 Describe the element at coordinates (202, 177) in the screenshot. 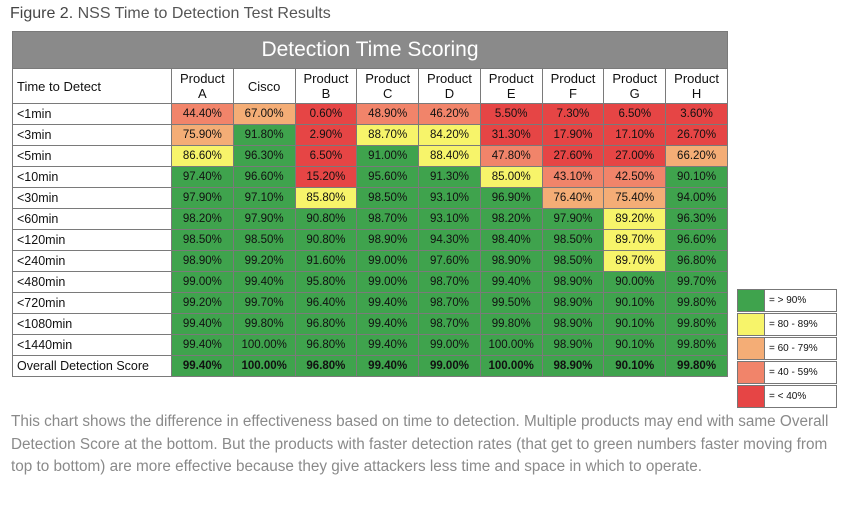

I see `score-cell: 97.40%` at that location.